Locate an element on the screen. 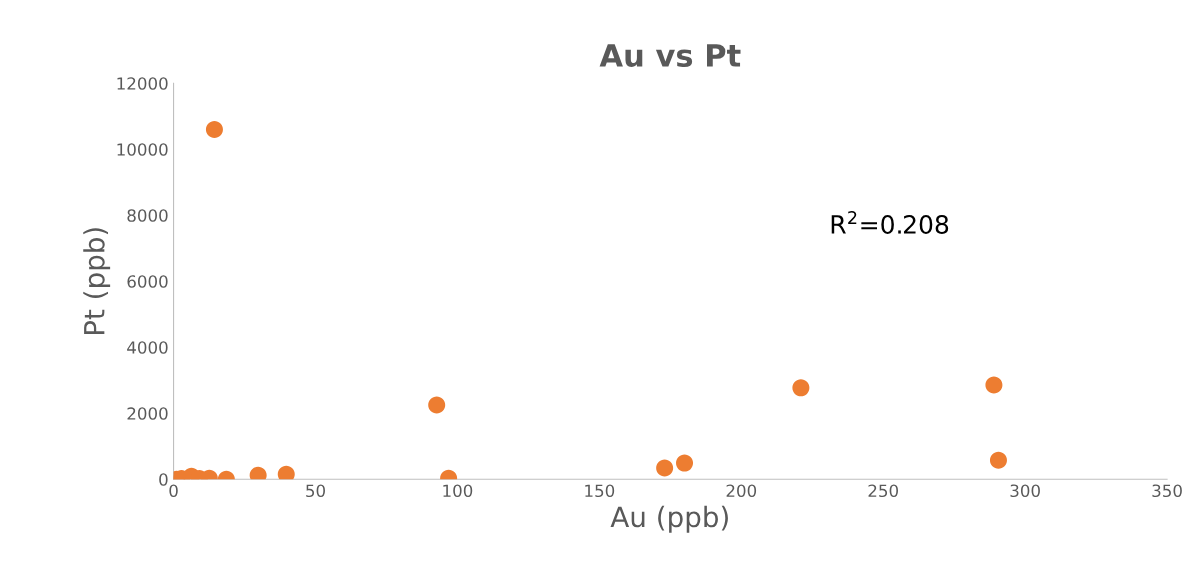 Image resolution: width=1197 pixels, height=574 pixels. x-tick-label: 300 is located at coordinates (1025, 491).